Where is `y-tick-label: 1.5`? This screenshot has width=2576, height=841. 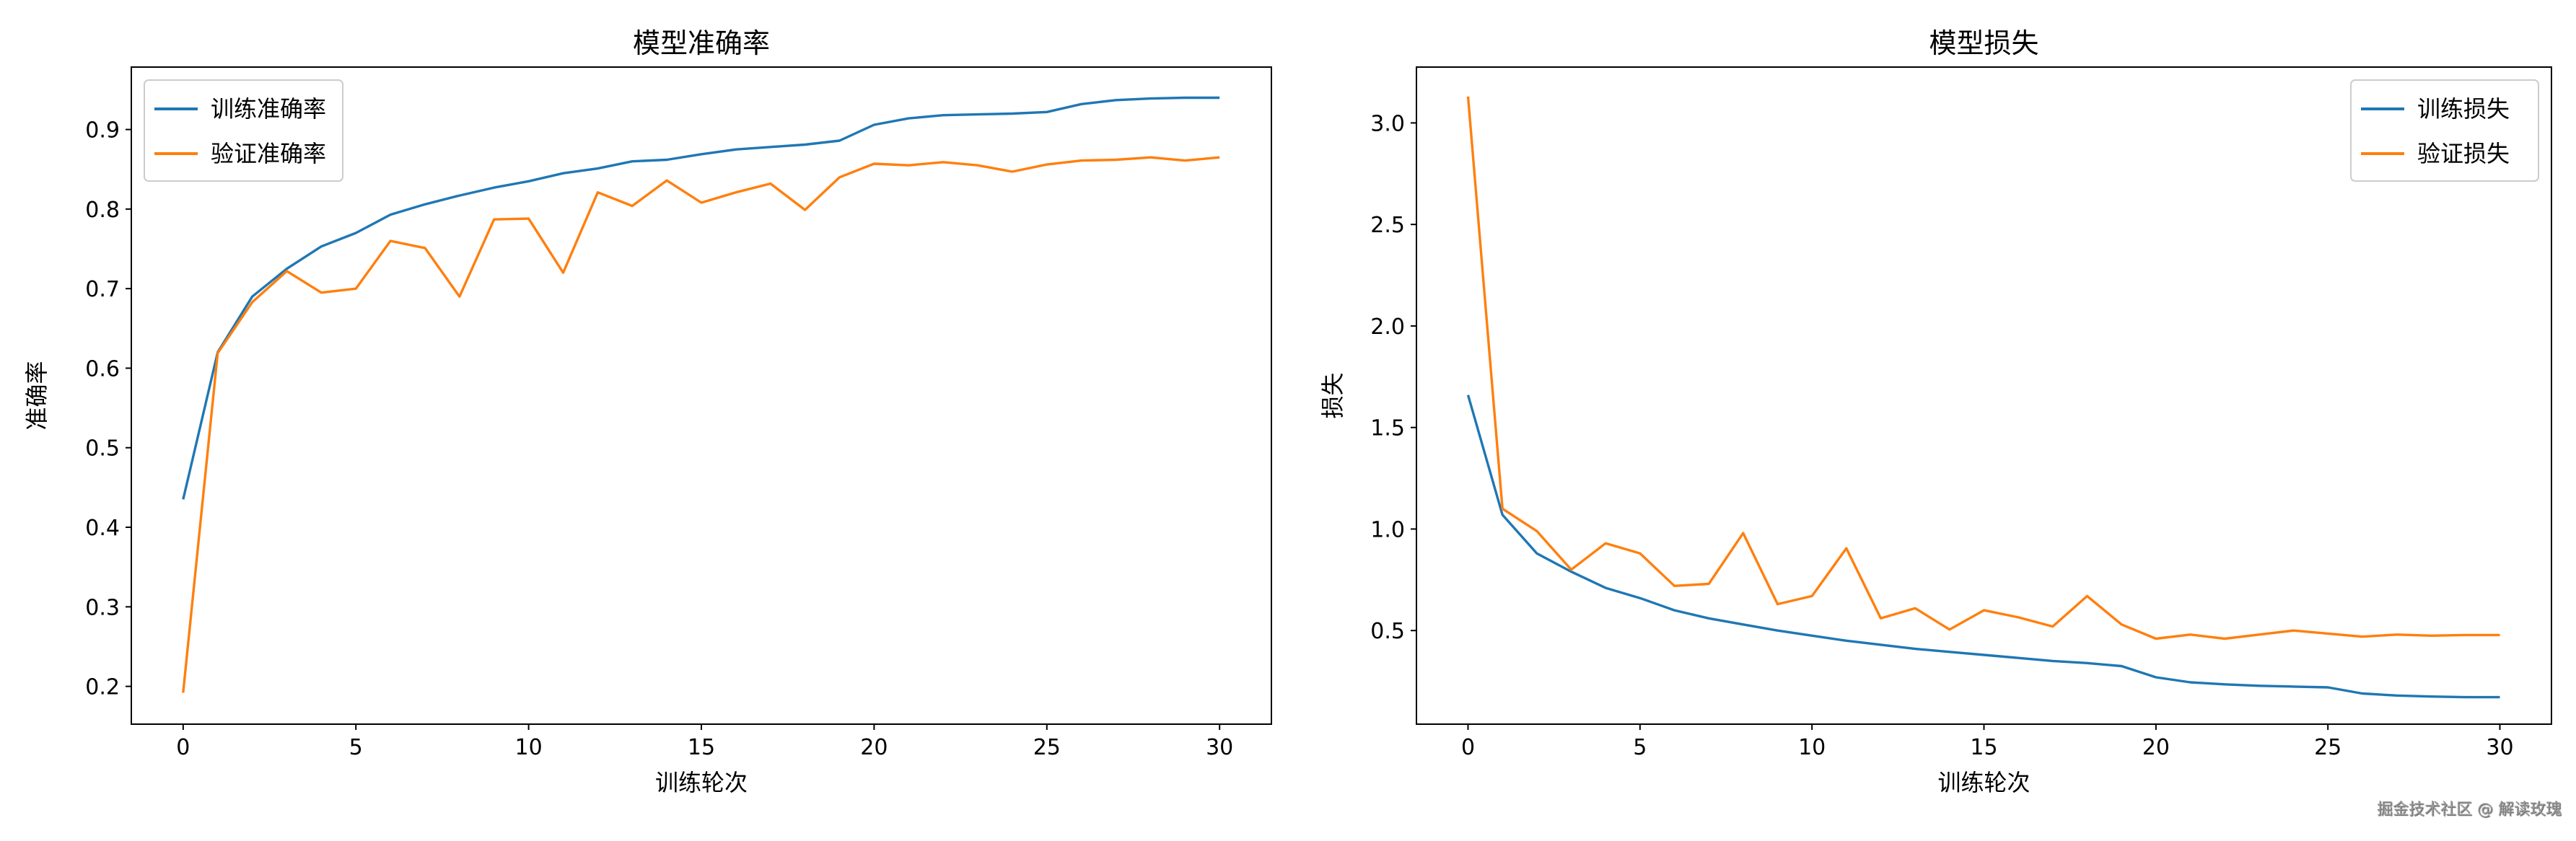 y-tick-label: 1.5 is located at coordinates (1387, 428).